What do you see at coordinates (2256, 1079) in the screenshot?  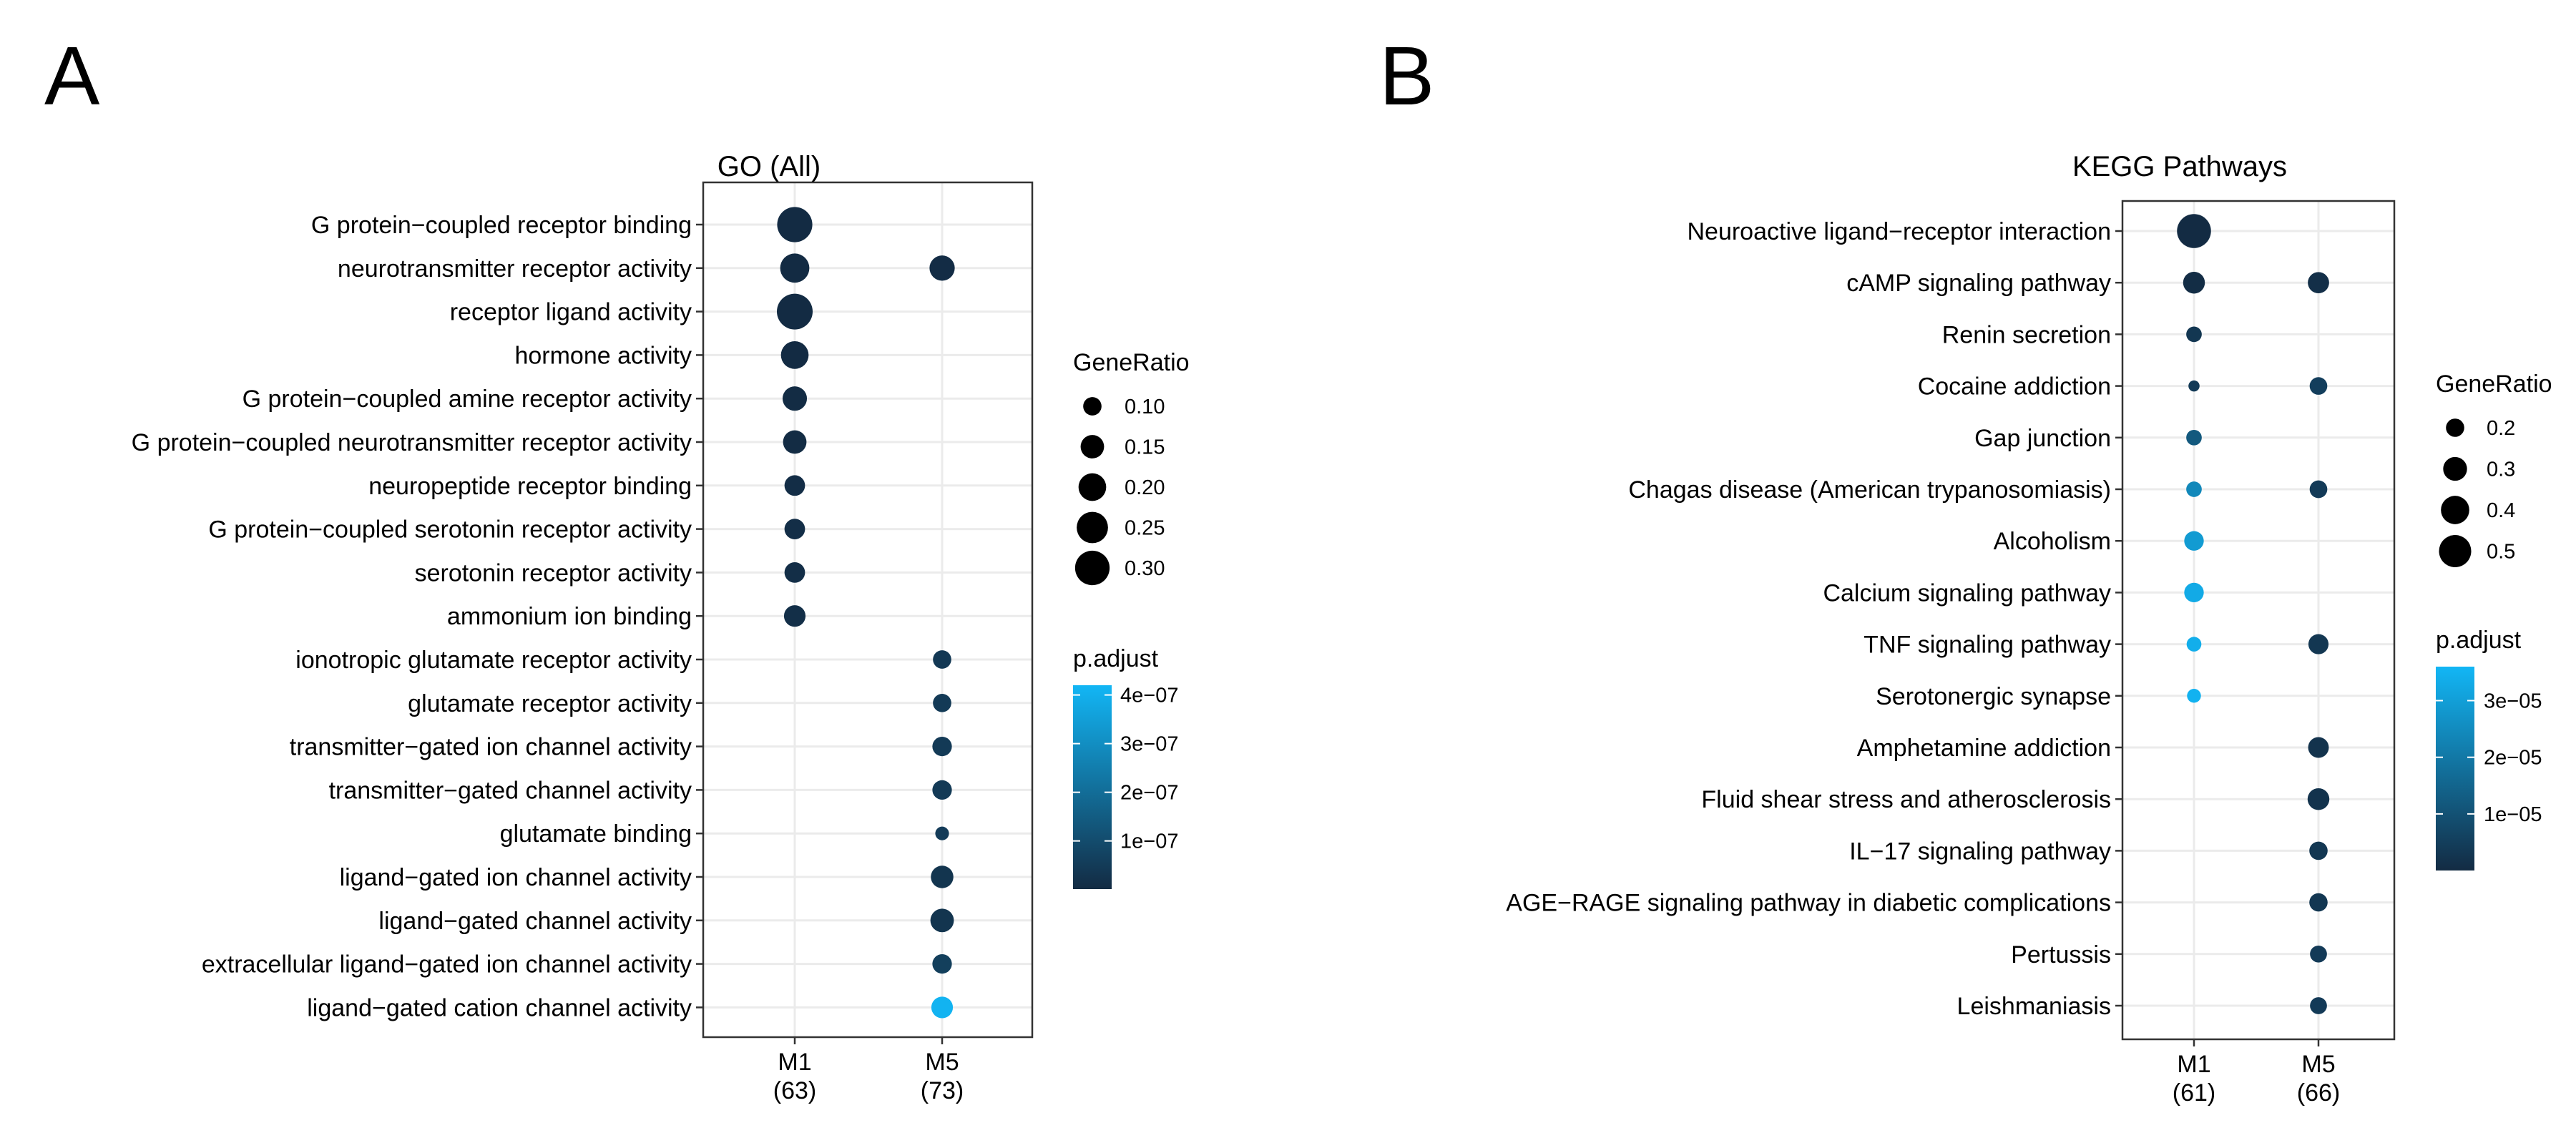 I see `kegg-x-axis-labels: M1(61) M5(66)` at bounding box center [2256, 1079].